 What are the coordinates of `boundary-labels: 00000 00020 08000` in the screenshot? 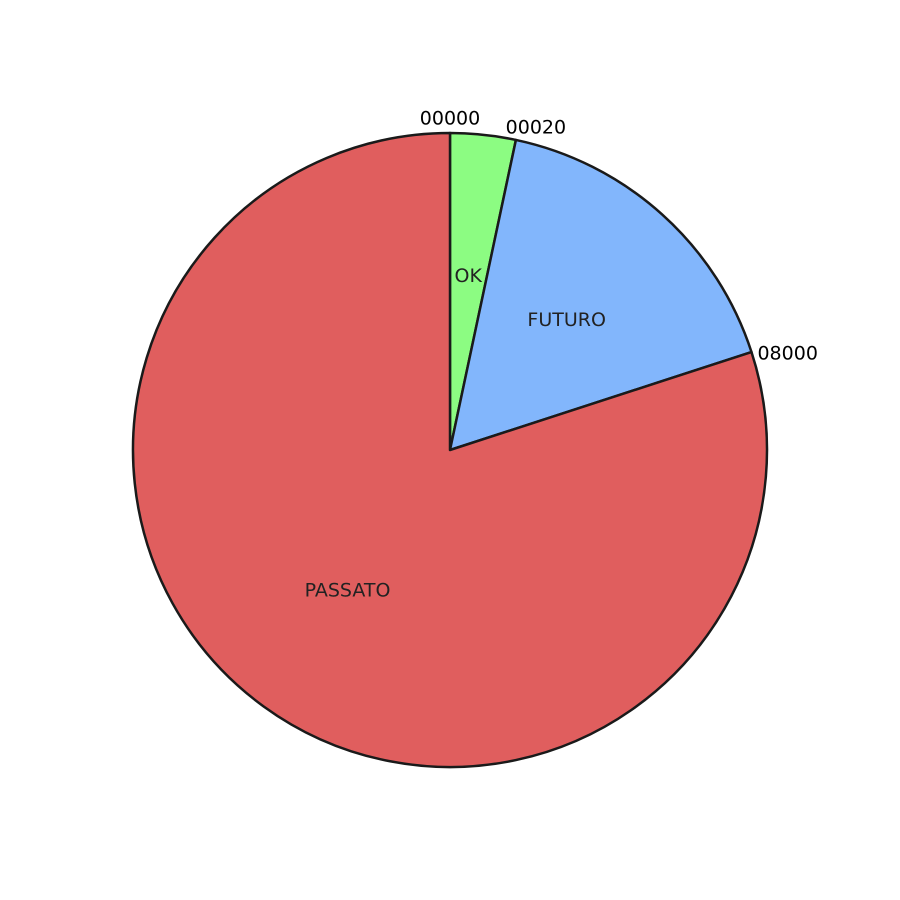 It's located at (619, 236).